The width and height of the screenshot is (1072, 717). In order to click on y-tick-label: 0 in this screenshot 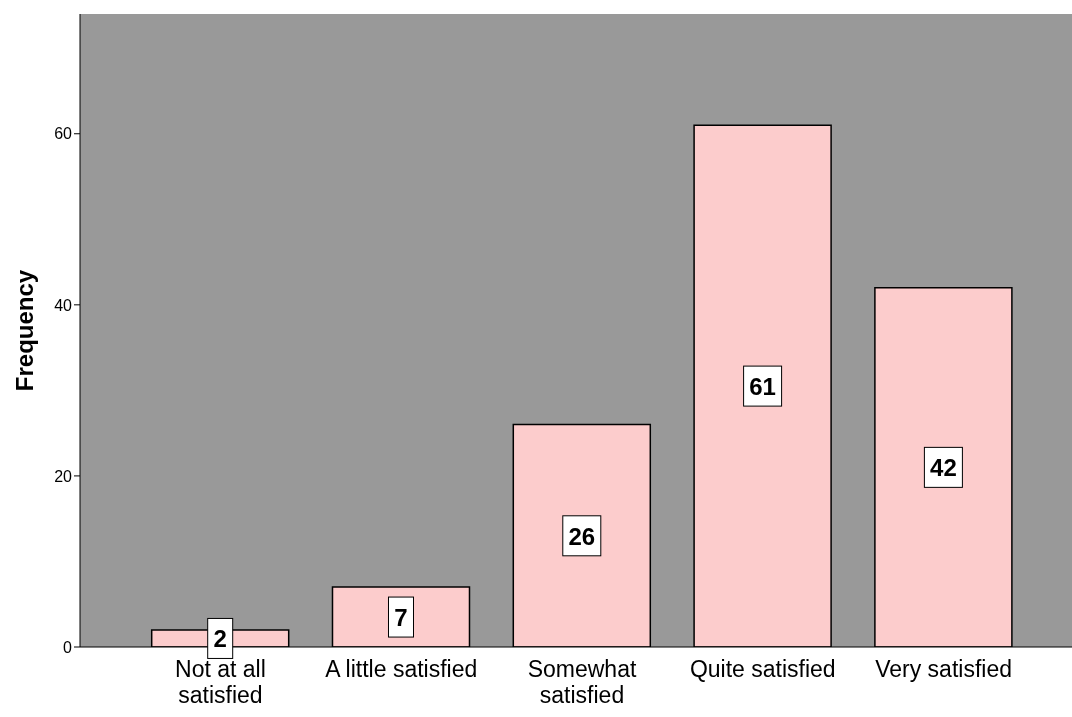, I will do `click(68, 647)`.